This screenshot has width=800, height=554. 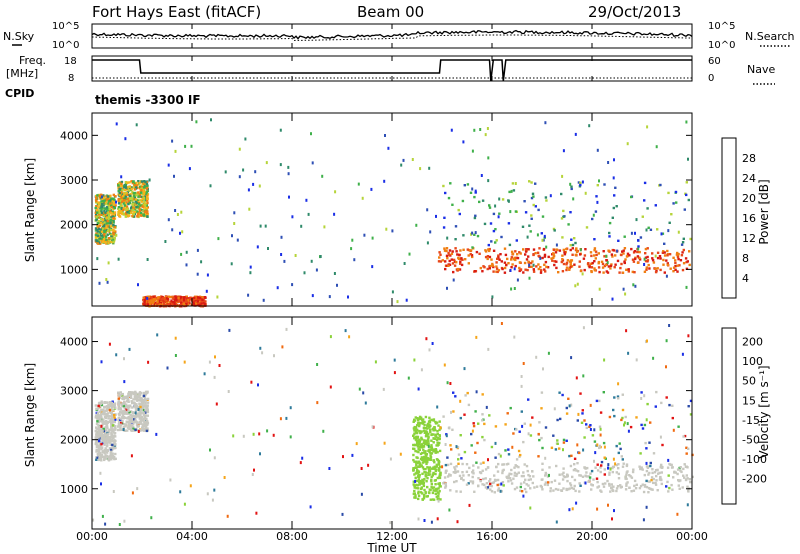 I want to click on power-y-label: Slant Range [km], so click(x=30, y=210).